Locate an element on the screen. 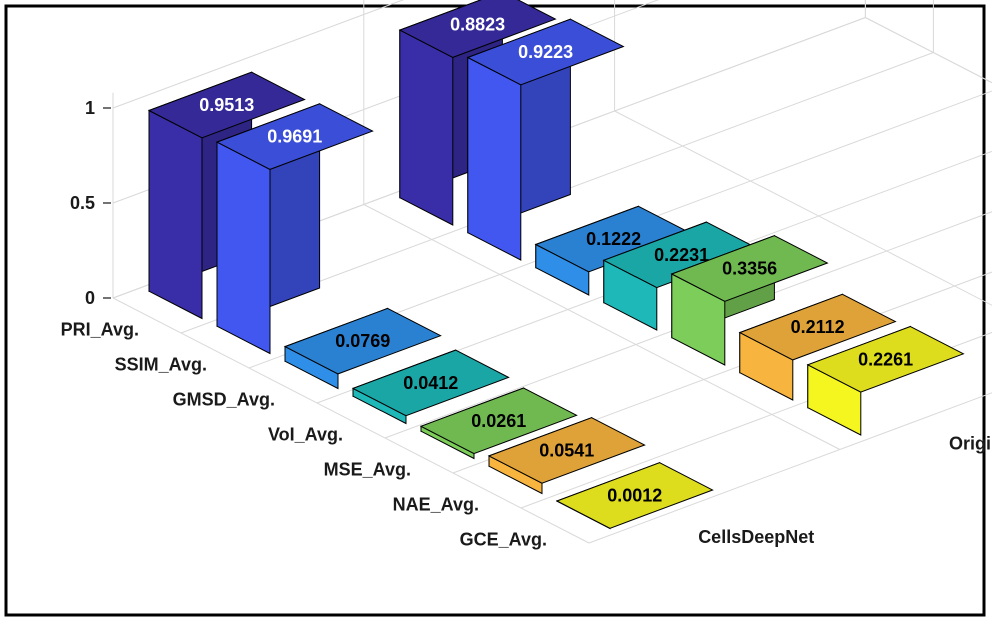 The image size is (992, 628). bar-CellsDeepNet-GCE_Avg.: 0.0012 is located at coordinates (634, 495).